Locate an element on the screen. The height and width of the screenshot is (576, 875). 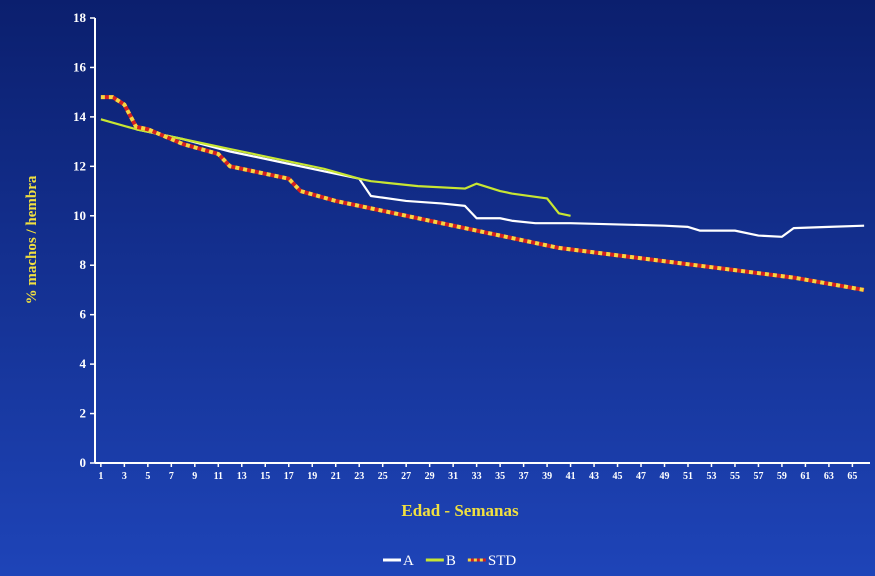
x-tick-label: 49 is located at coordinates (665, 476).